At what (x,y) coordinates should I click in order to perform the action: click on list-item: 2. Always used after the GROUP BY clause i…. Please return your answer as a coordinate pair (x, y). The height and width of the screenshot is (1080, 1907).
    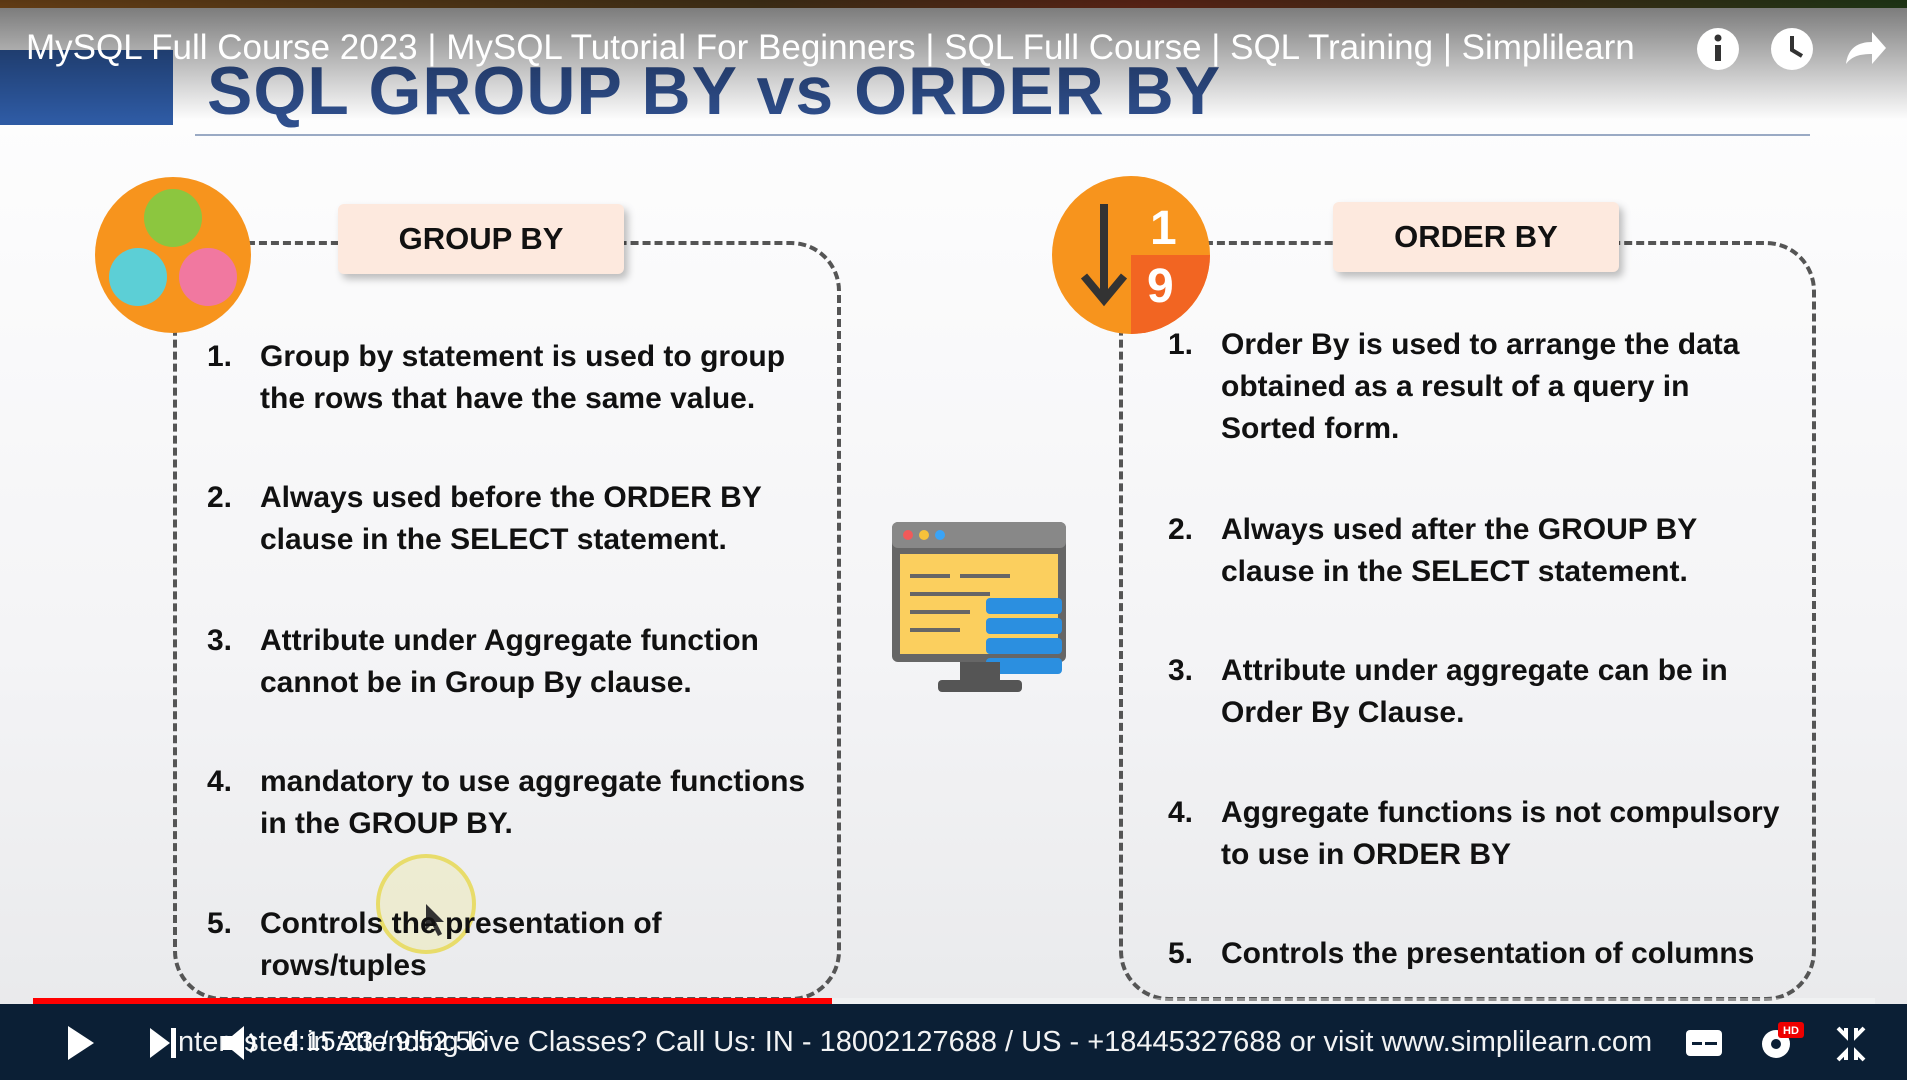
    Looking at the image, I should click on (1432, 551).